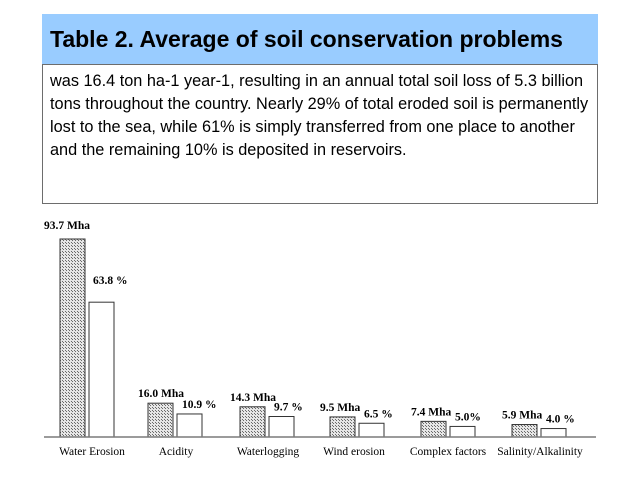 The width and height of the screenshot is (638, 478). What do you see at coordinates (252, 422) in the screenshot?
I see `bar-waterlogging-mha` at bounding box center [252, 422].